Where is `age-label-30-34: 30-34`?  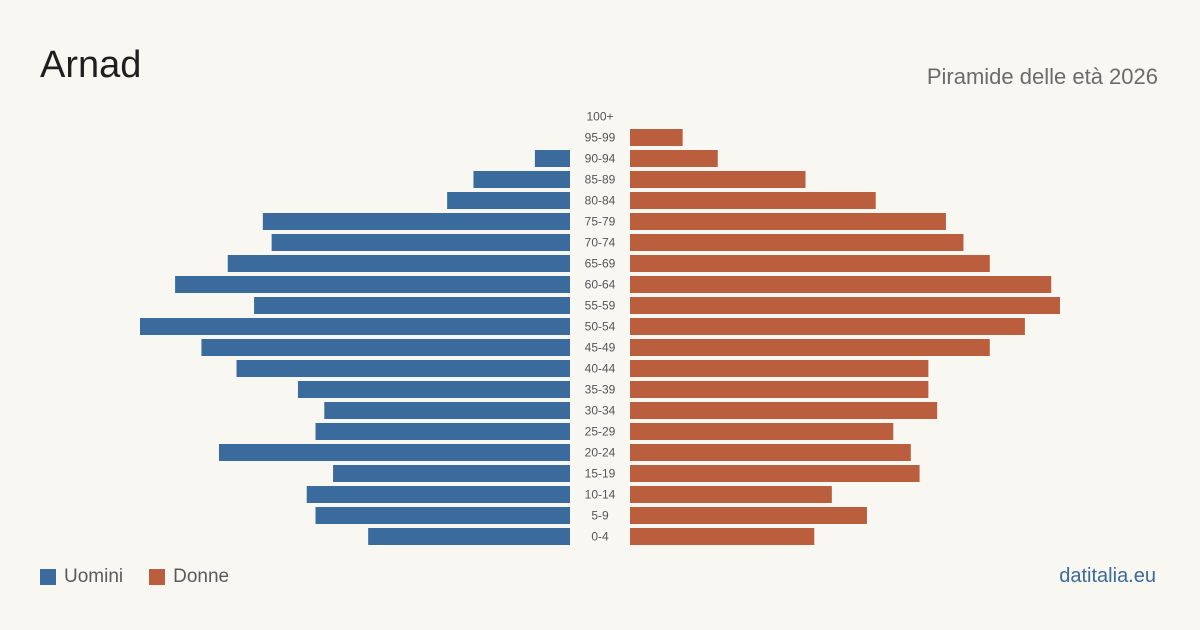 age-label-30-34: 30-34 is located at coordinates (600, 411).